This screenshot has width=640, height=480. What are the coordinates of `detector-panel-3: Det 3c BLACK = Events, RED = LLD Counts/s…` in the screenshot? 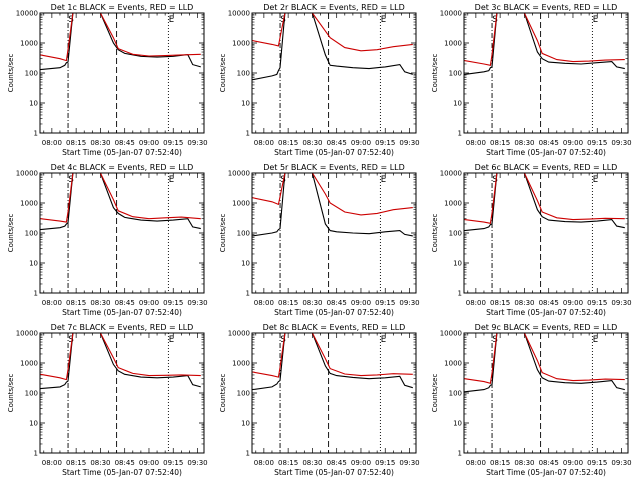 It's located at (531, 80).